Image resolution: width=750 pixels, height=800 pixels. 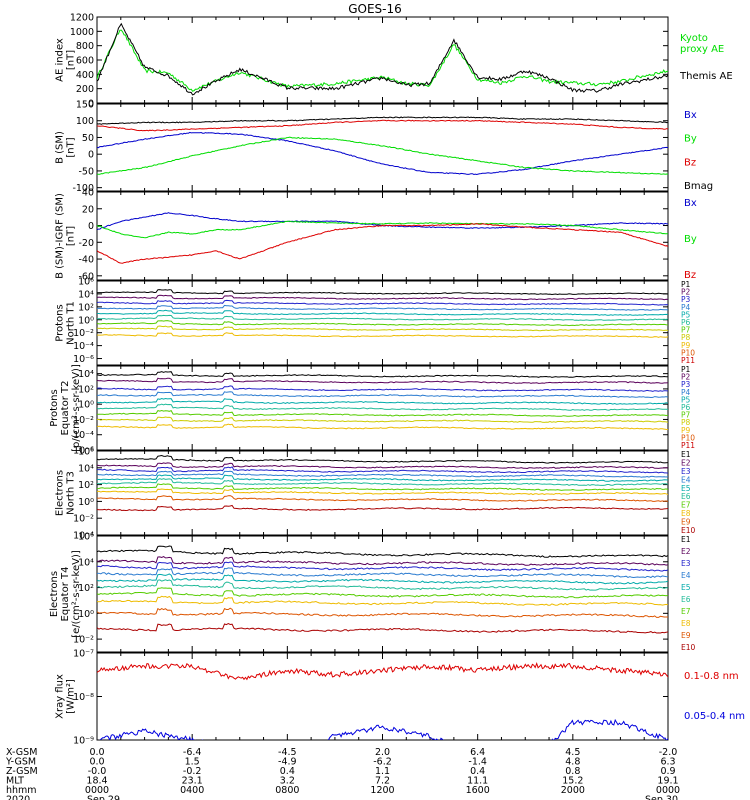 What do you see at coordinates (572, 781) in the screenshot?
I see `ephemeris-value: 15.2` at bounding box center [572, 781].